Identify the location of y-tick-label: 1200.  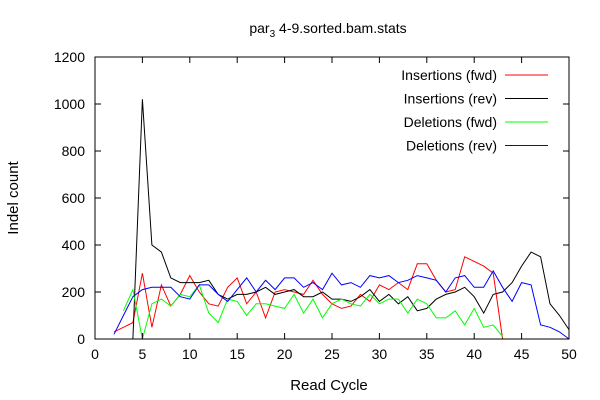
(69, 57).